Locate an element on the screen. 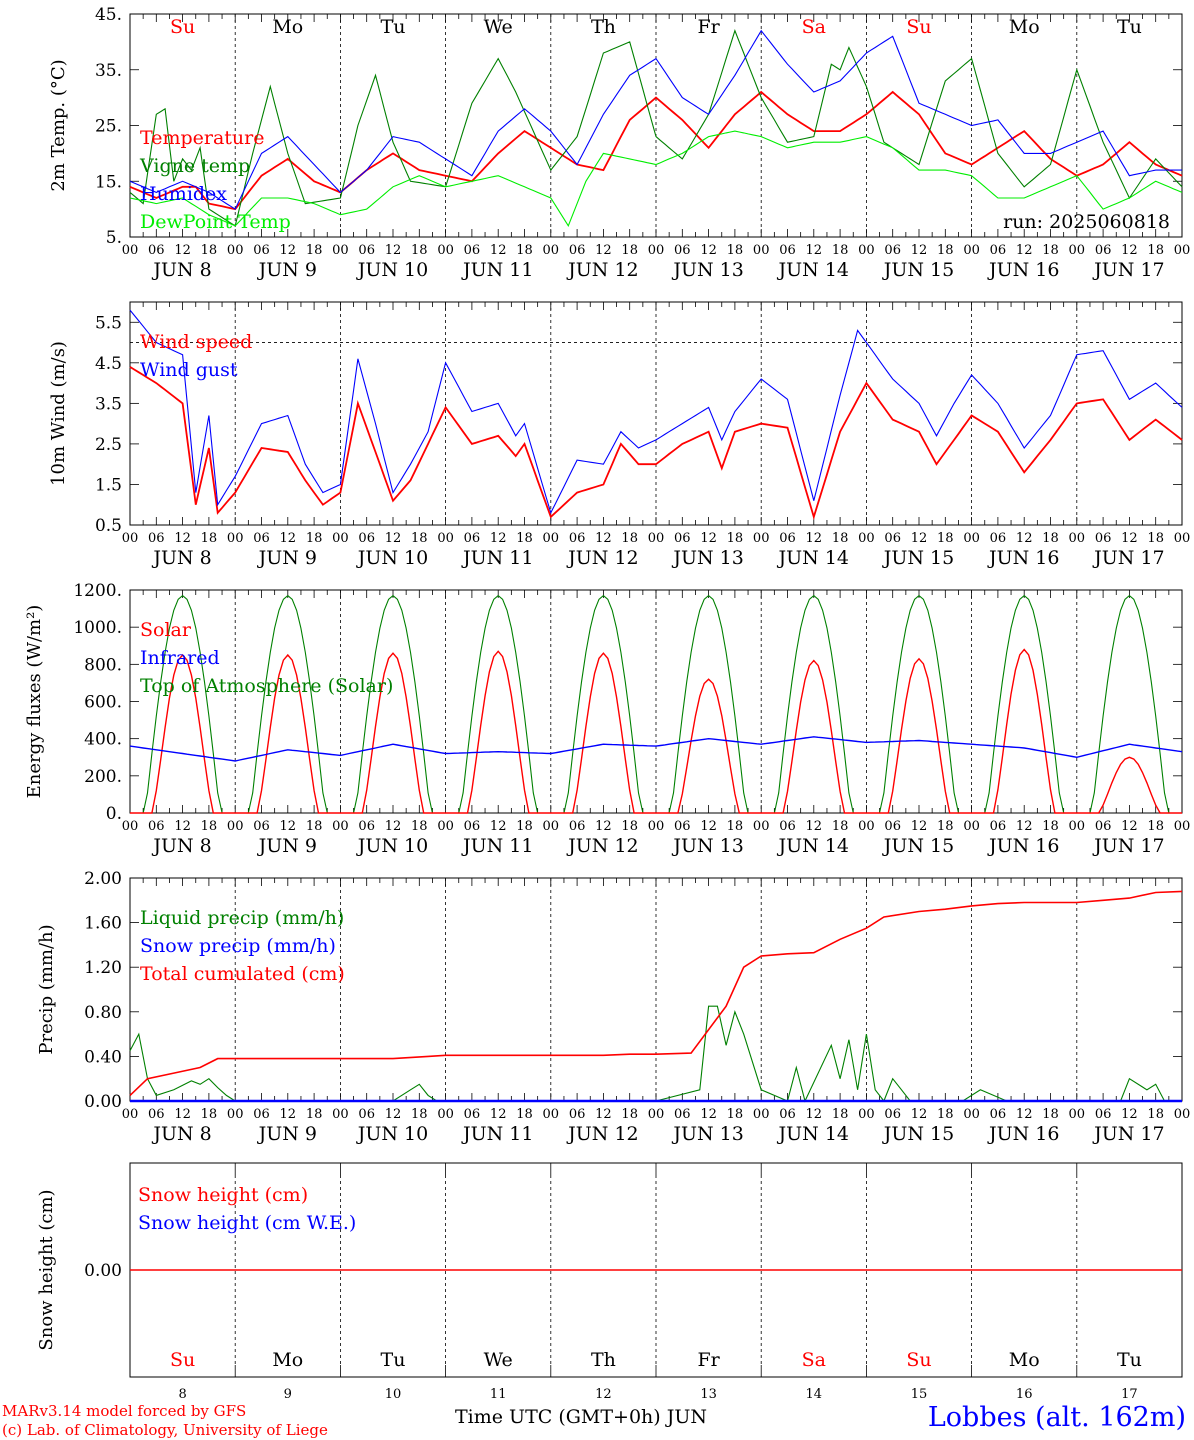 The height and width of the screenshot is (1440, 1194). y-tick-label: 1.5 is located at coordinates (108, 485).